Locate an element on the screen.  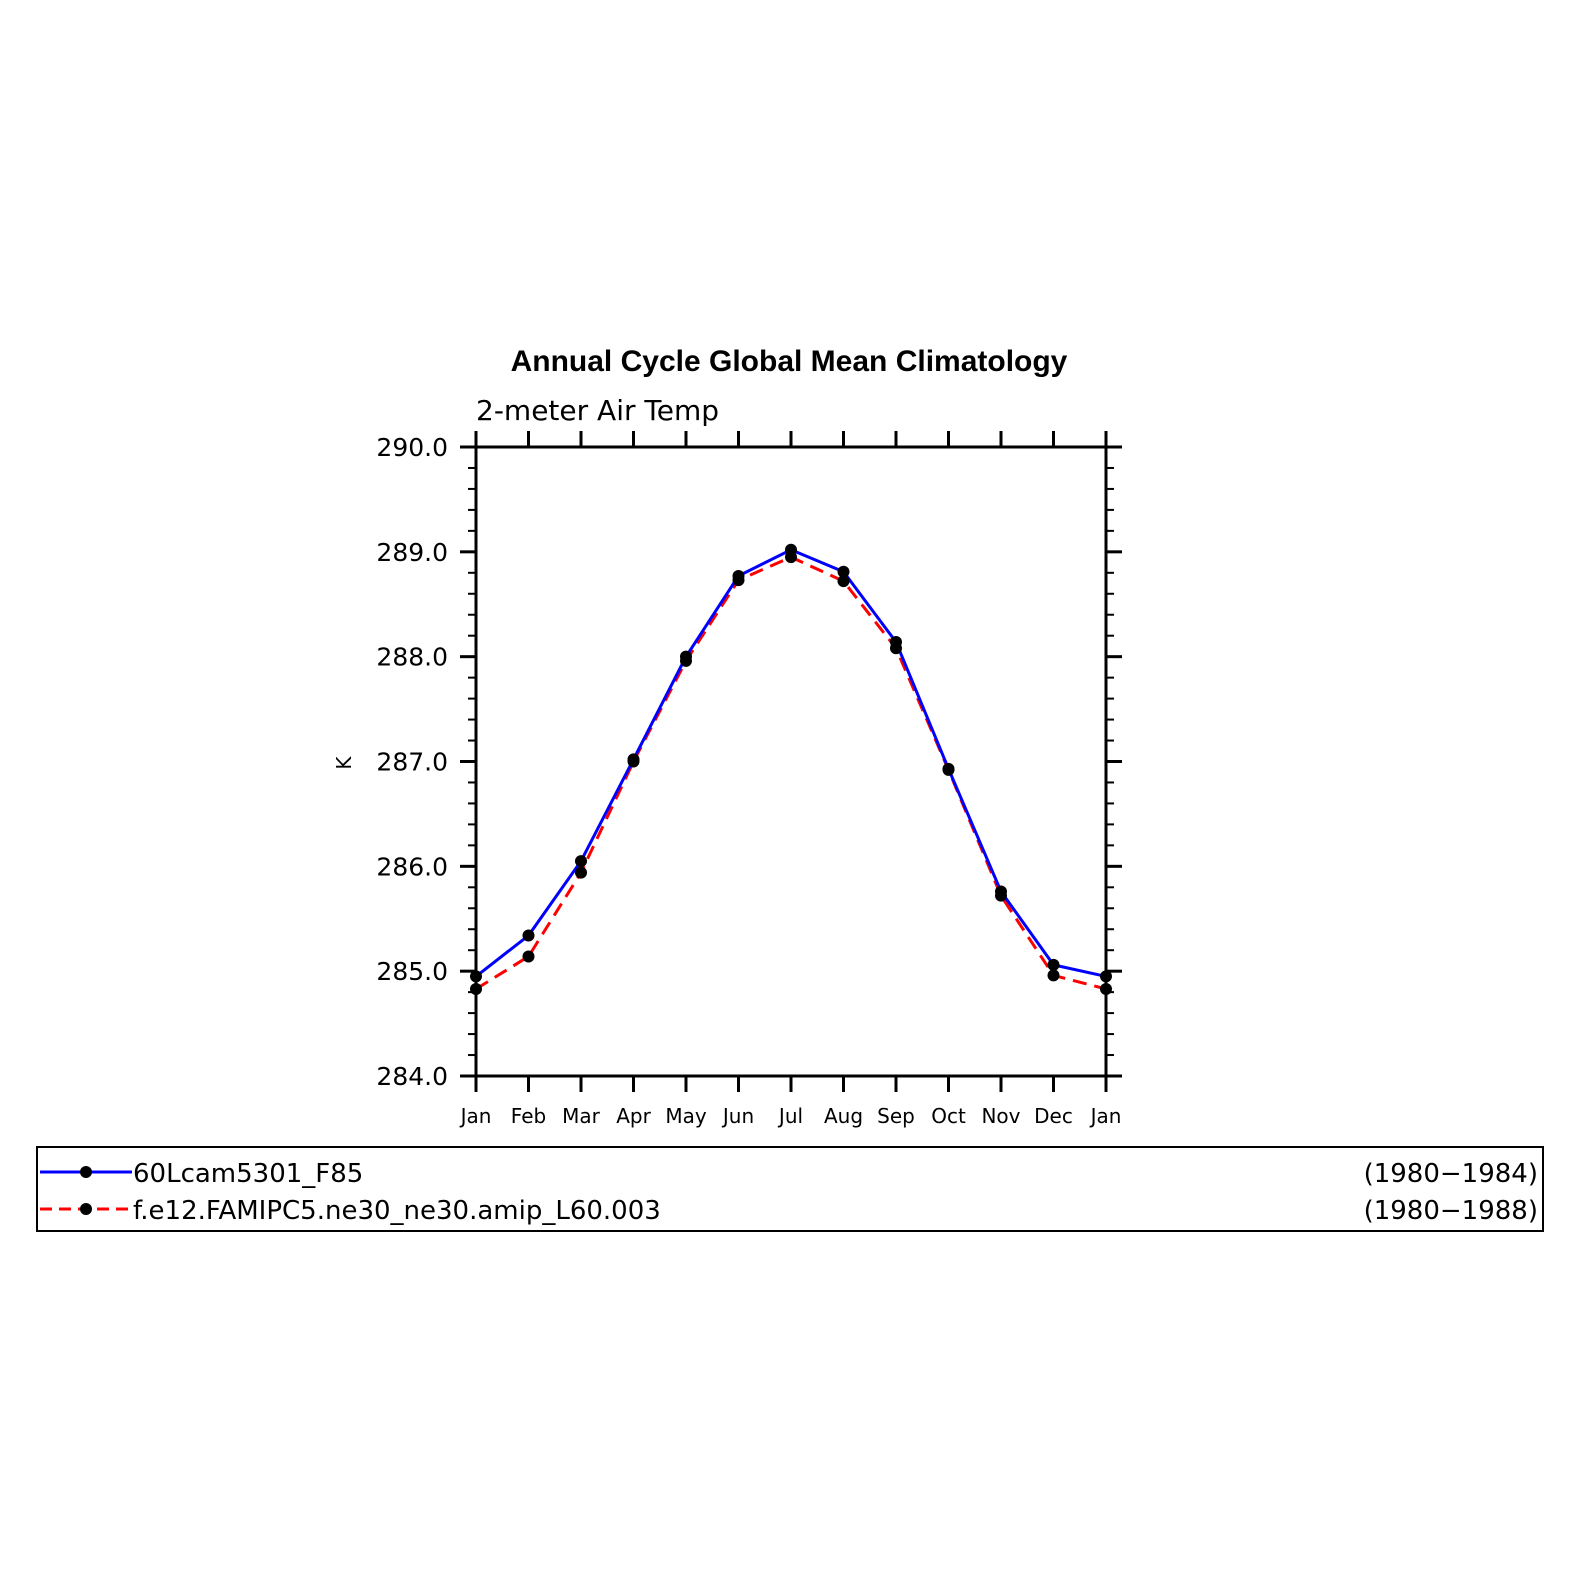
legend-period: (1980−1988) is located at coordinates (1451, 1211).